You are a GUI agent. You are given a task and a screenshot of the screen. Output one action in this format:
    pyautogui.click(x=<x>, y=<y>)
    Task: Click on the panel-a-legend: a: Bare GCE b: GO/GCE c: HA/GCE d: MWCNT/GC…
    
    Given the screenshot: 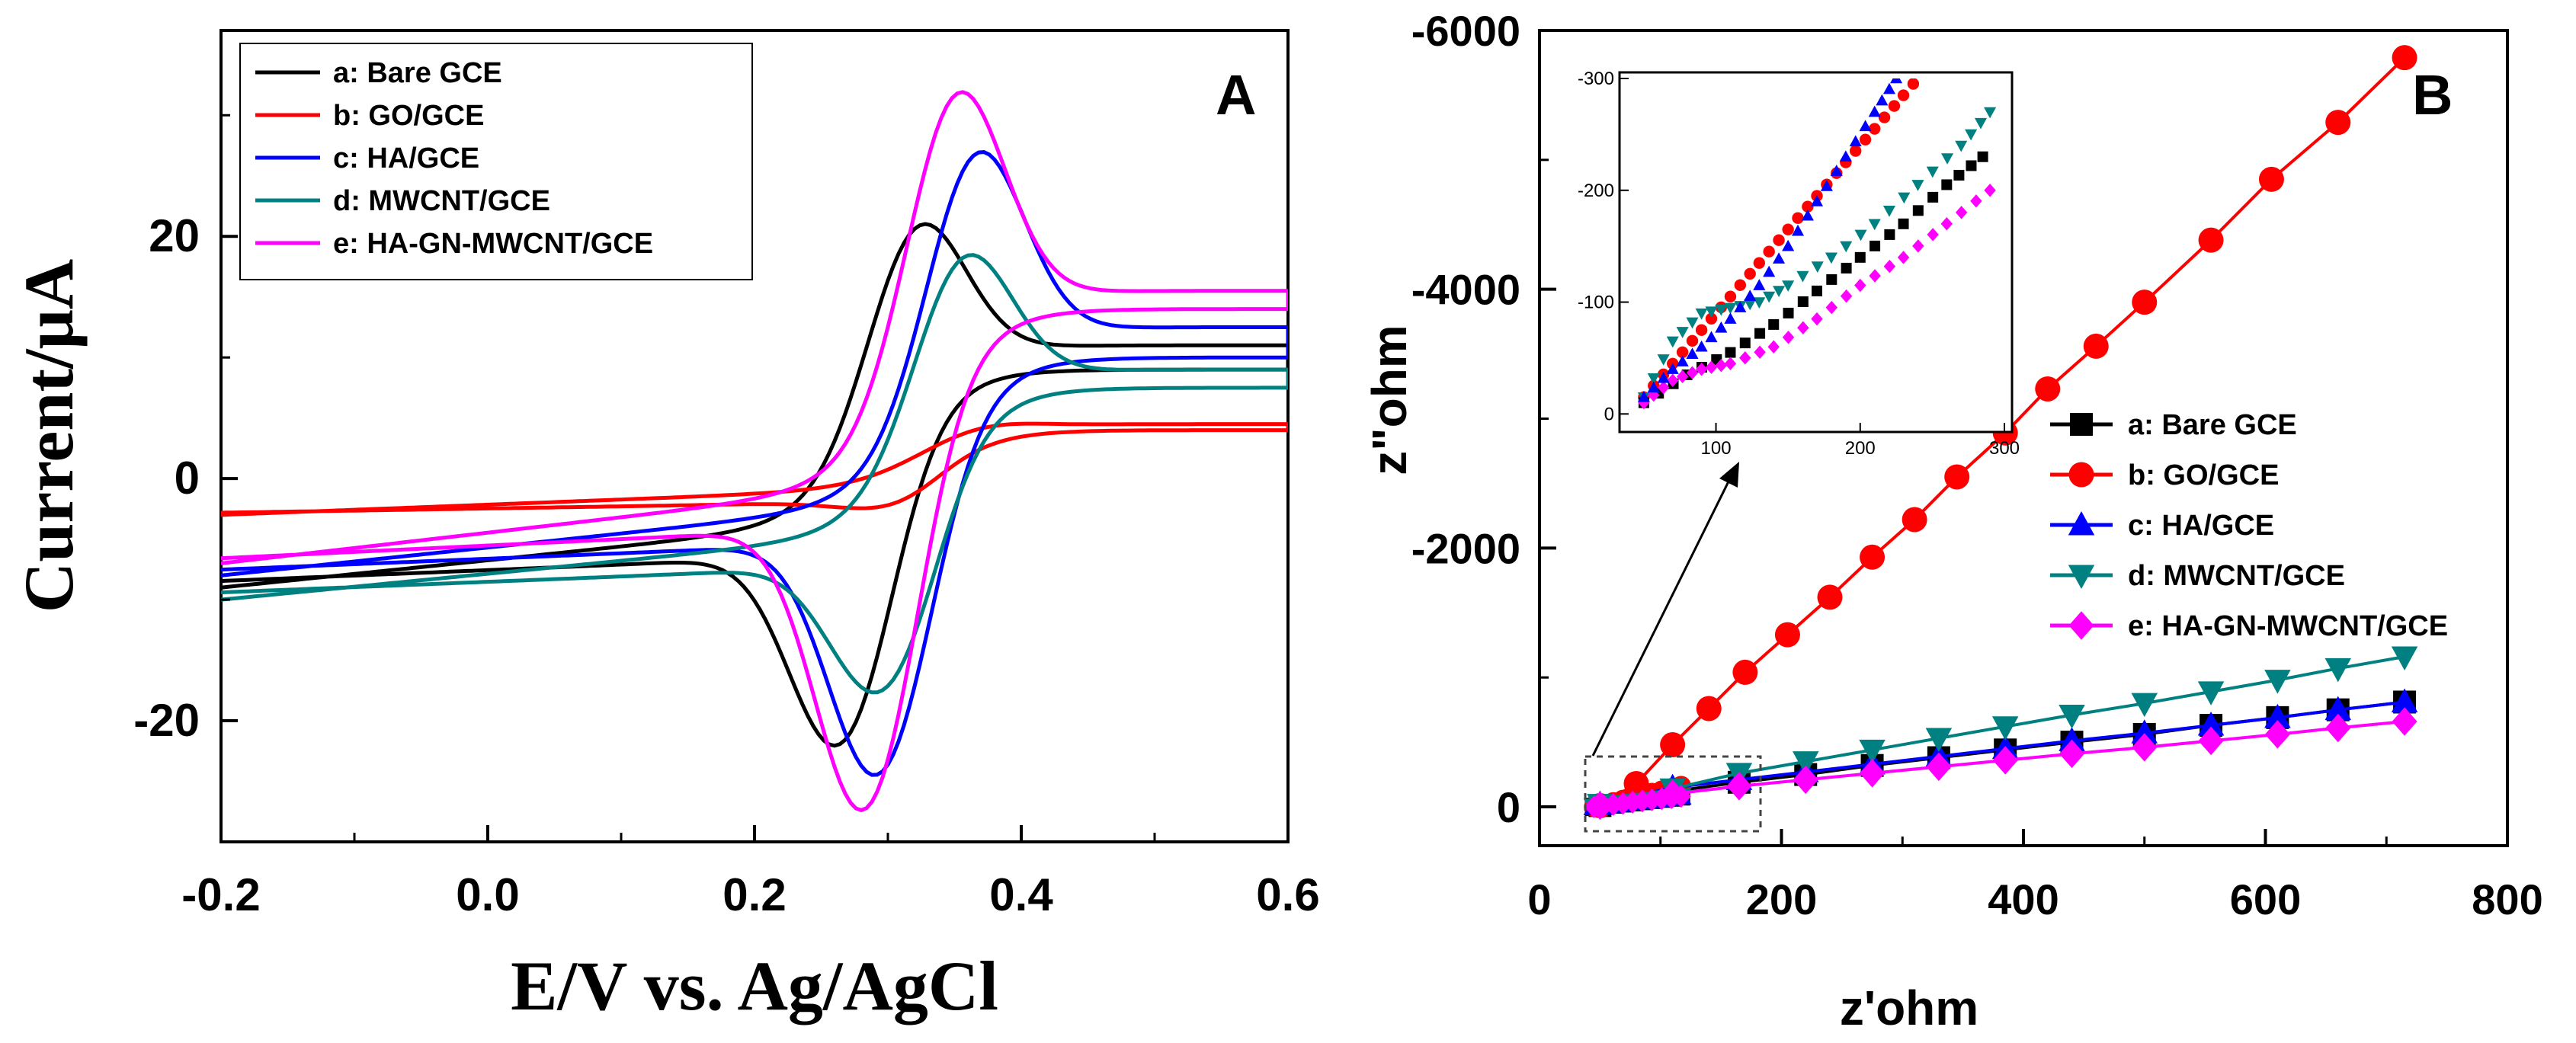 What is the action you would take?
    pyautogui.click(x=496, y=161)
    